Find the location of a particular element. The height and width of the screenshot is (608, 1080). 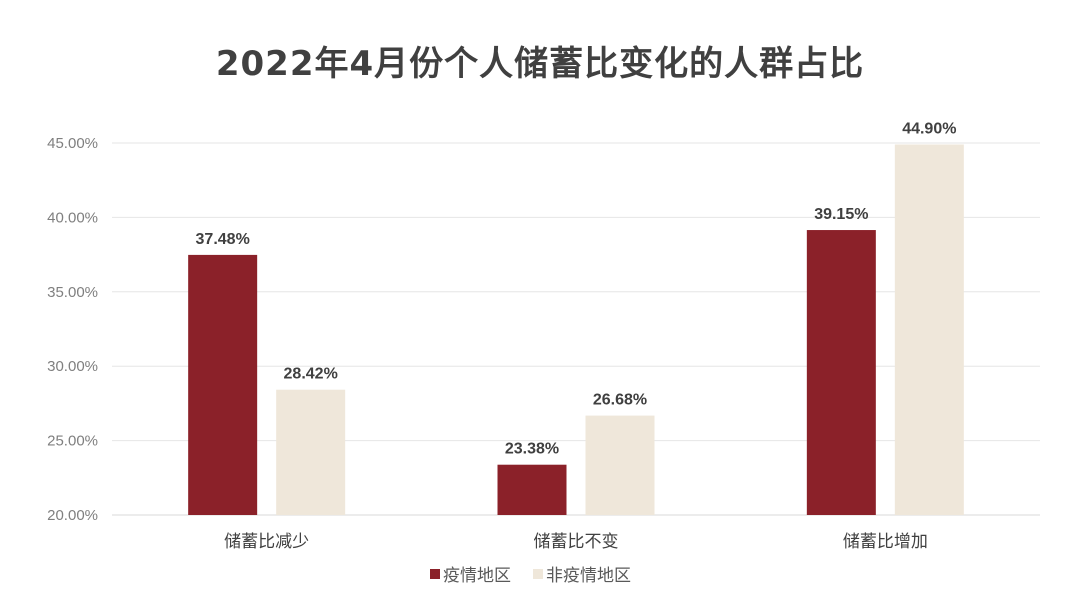

data-label: 28.42% is located at coordinates (311, 374).